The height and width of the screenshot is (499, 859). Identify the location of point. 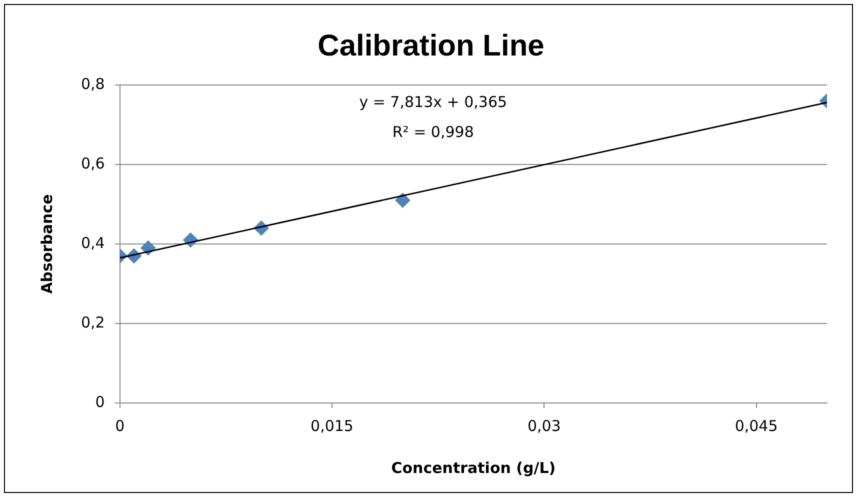
(402, 200).